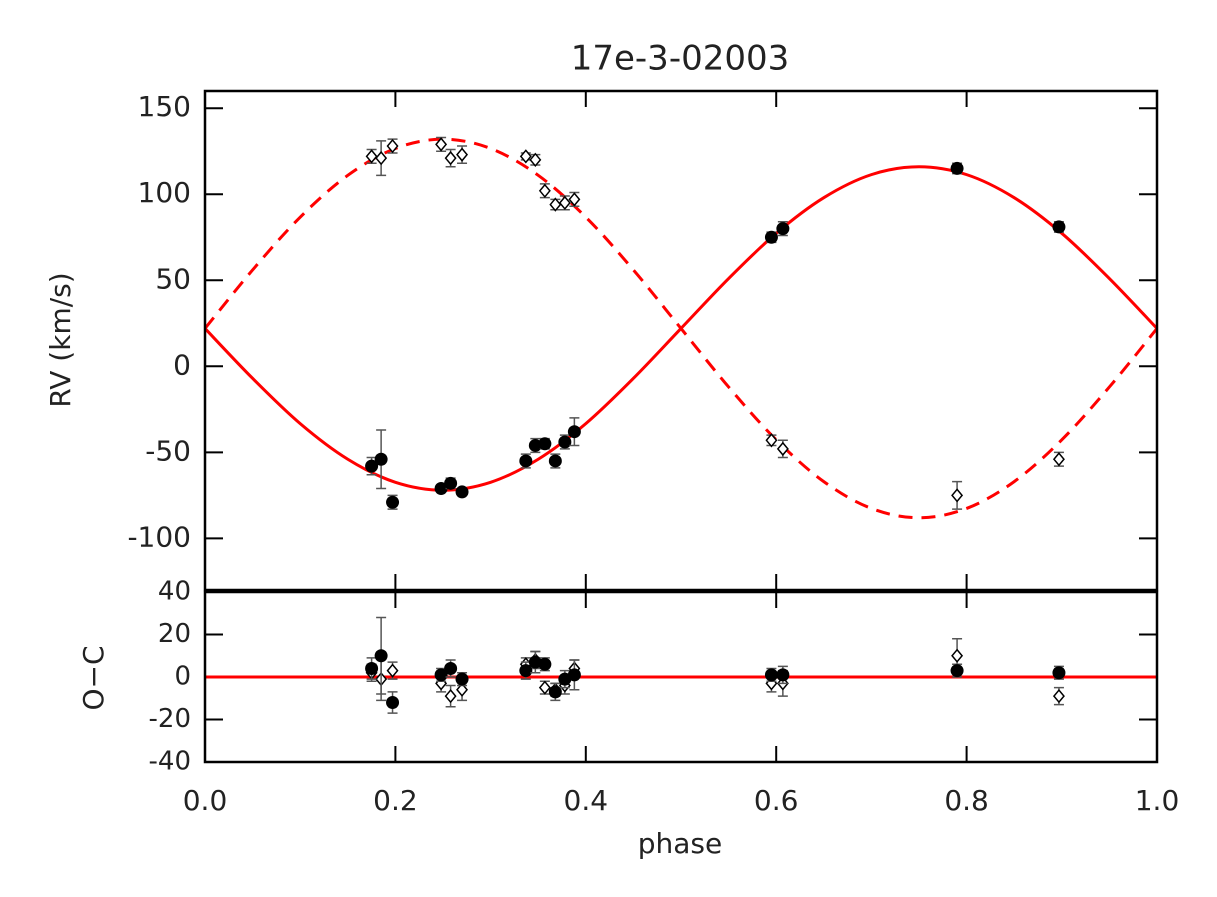 This screenshot has height=897, width=1217. I want to click on y-tick-label: -50, so click(168, 450).